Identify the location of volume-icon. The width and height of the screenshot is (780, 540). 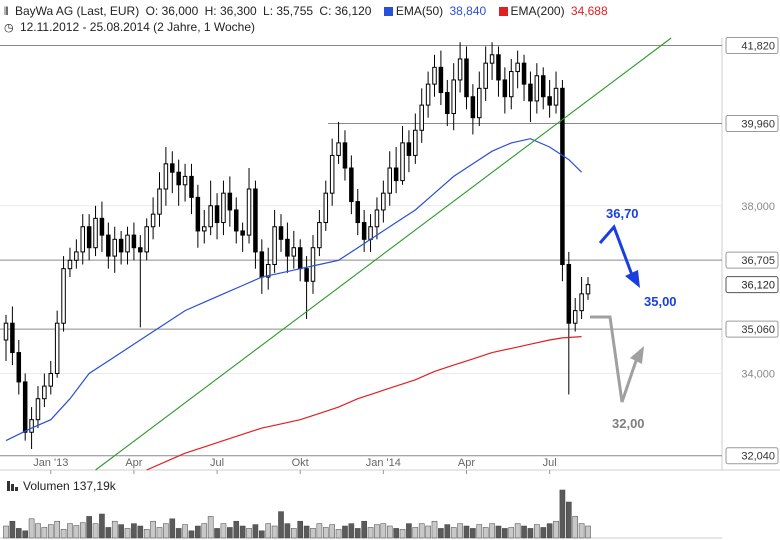
(16, 489).